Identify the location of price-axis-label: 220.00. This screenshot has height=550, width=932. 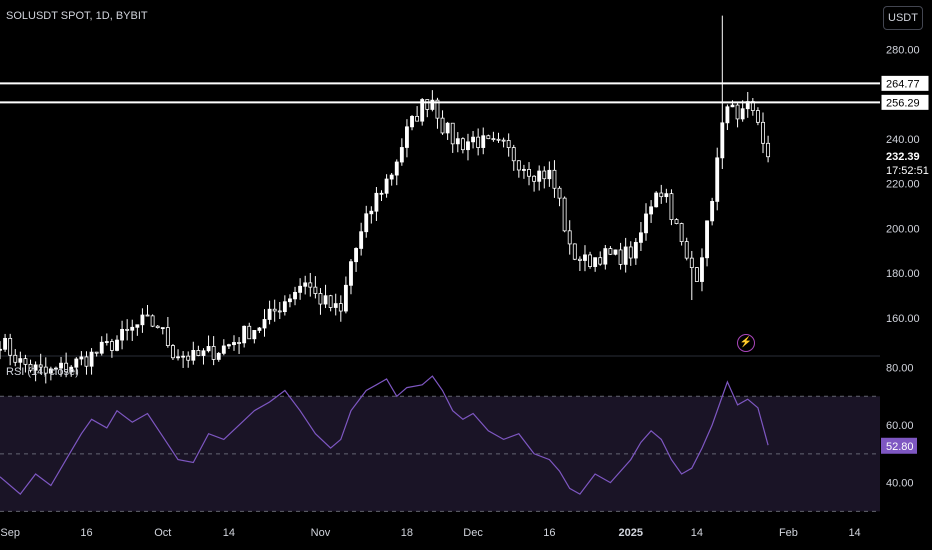
(903, 185).